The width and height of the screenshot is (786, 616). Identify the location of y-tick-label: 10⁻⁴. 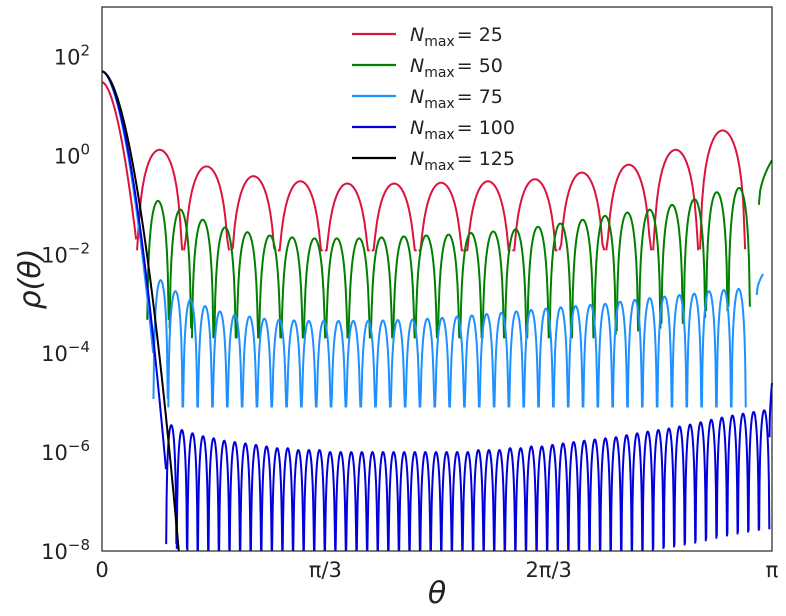
(65, 352).